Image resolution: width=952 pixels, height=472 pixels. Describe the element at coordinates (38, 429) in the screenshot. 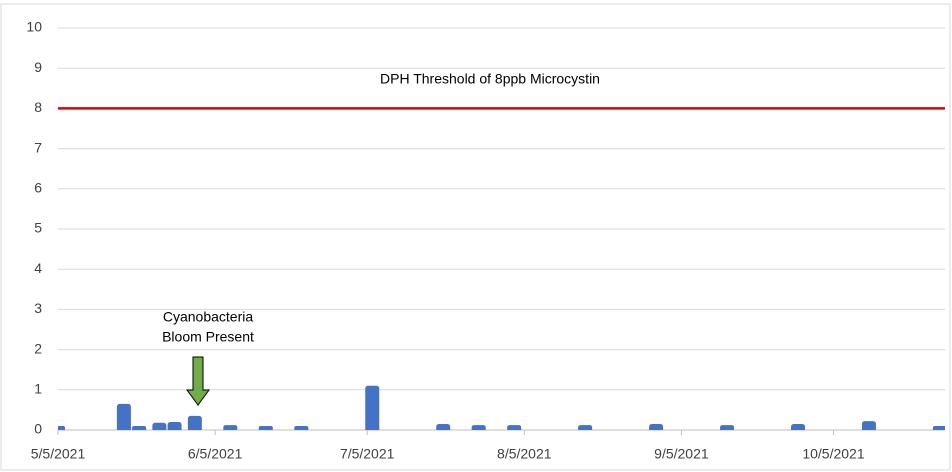

I see `y-tick-label: 0` at that location.